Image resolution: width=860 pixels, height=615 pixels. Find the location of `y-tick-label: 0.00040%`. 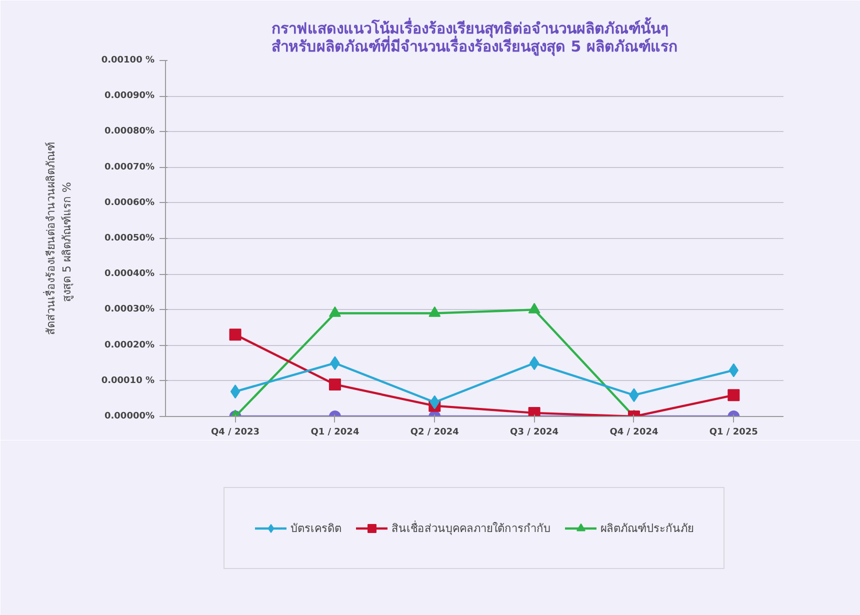

y-tick-label: 0.00040% is located at coordinates (129, 274).